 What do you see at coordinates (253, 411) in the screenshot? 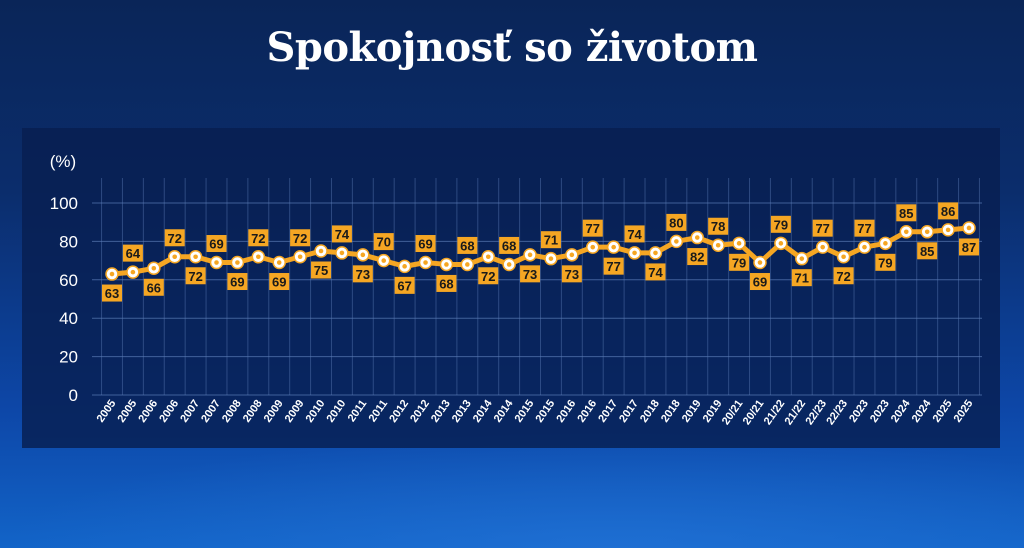
I see `x-tick-label: 2008` at bounding box center [253, 411].